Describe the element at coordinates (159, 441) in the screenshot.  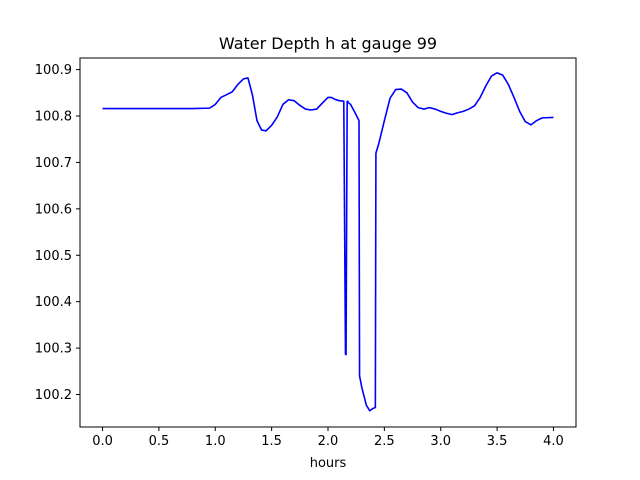
I see `x-tick-label: 0.5` at that location.